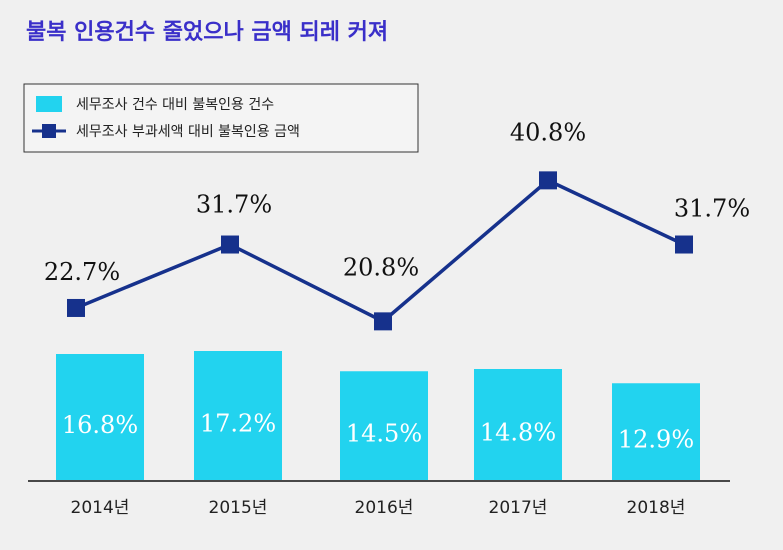 The width and height of the screenshot is (783, 550). I want to click on legend-marker-line, so click(49, 131).